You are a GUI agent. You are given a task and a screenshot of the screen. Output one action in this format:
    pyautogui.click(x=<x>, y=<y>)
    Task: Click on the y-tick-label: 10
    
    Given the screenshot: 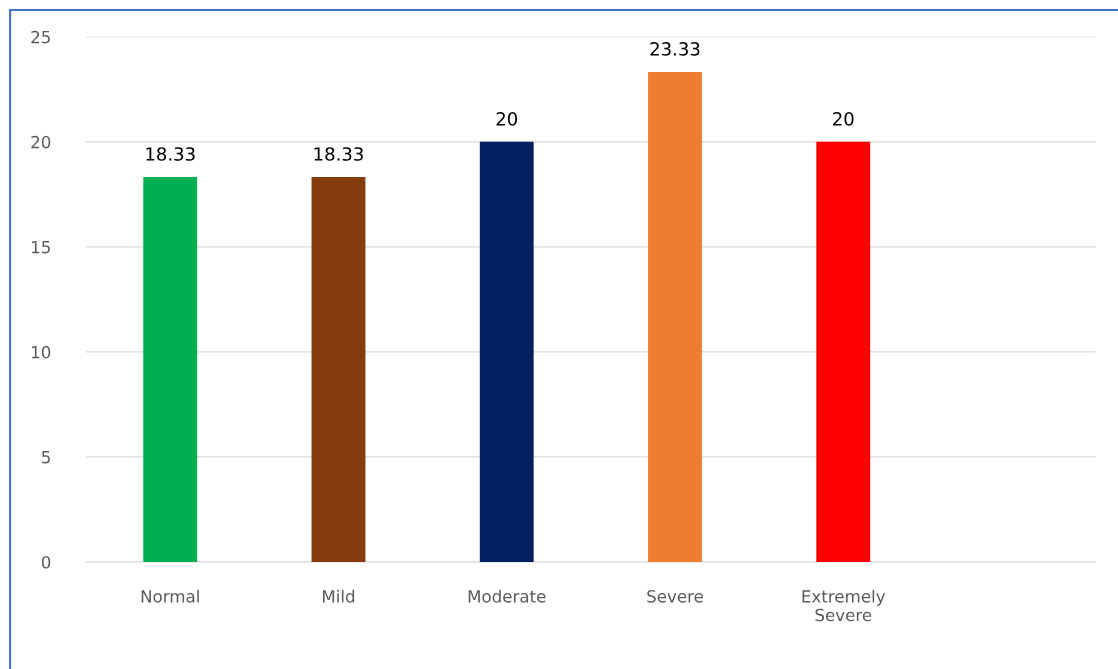 What is the action you would take?
    pyautogui.click(x=41, y=352)
    